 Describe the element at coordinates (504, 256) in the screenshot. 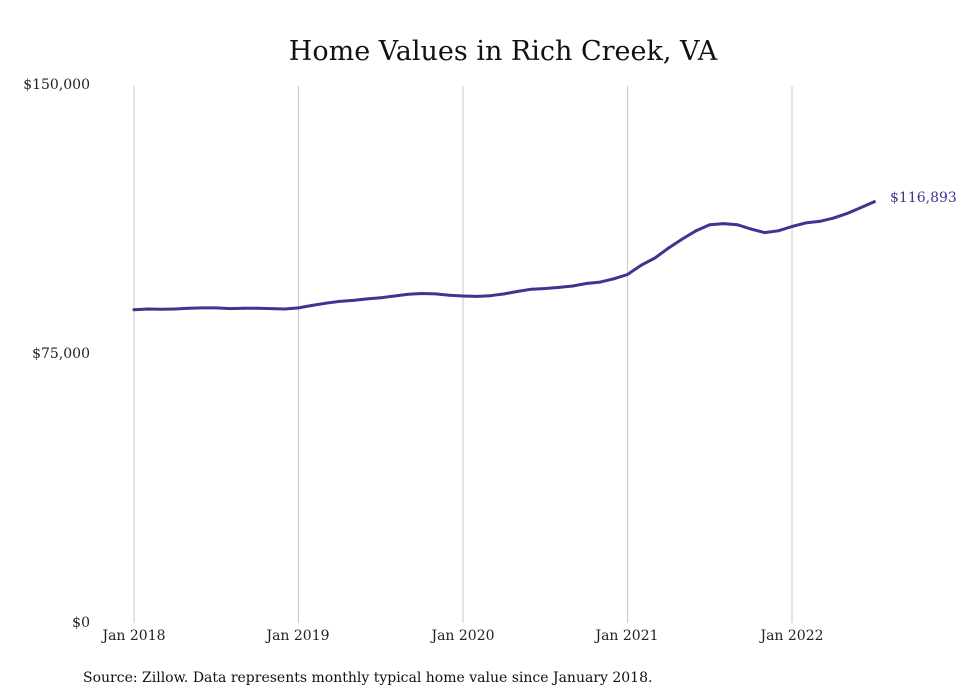

I see `data-points` at that location.